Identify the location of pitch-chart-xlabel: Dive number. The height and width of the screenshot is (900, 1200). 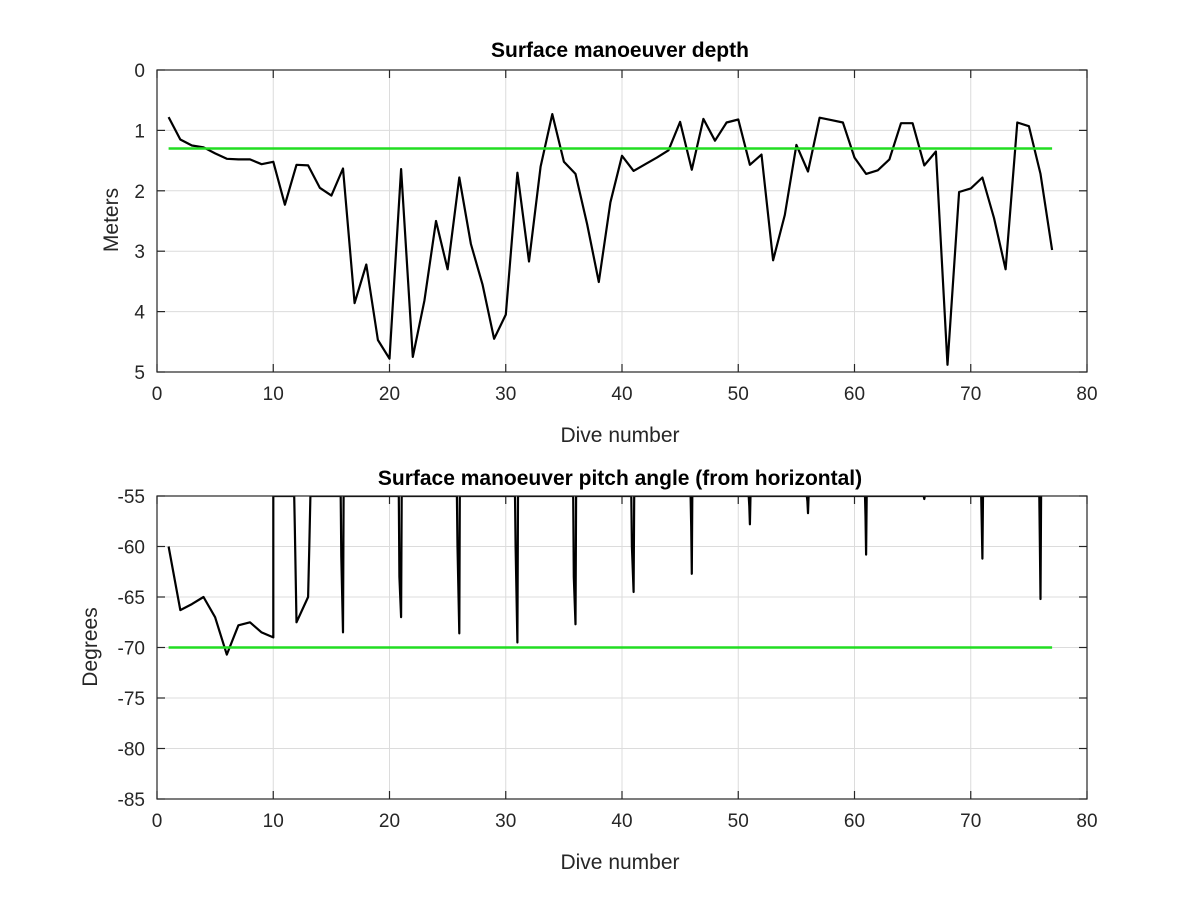
(619, 862).